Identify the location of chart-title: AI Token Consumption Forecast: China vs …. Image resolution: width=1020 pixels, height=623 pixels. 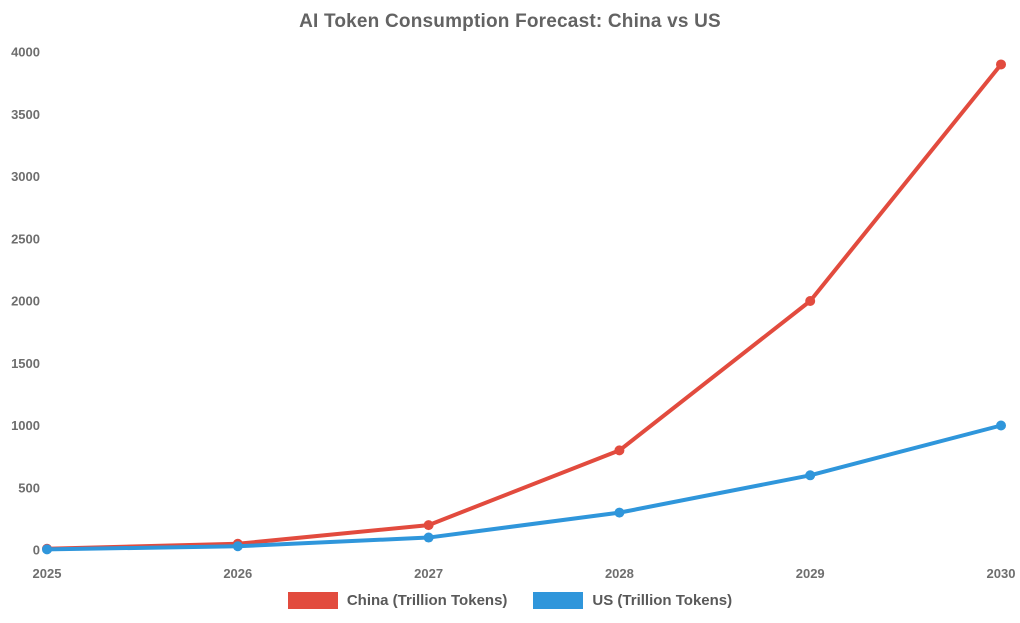
(510, 21).